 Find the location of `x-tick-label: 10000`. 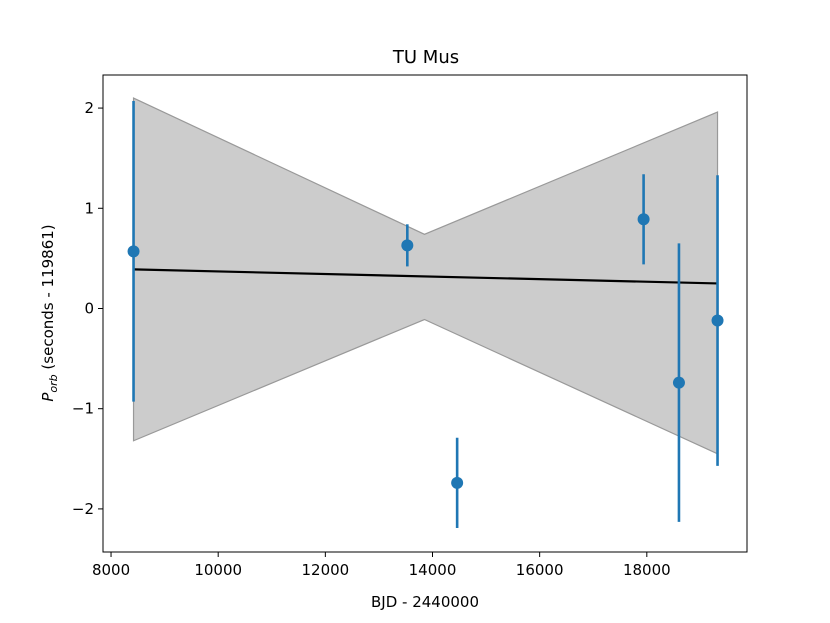

x-tick-label: 10000 is located at coordinates (218, 570).